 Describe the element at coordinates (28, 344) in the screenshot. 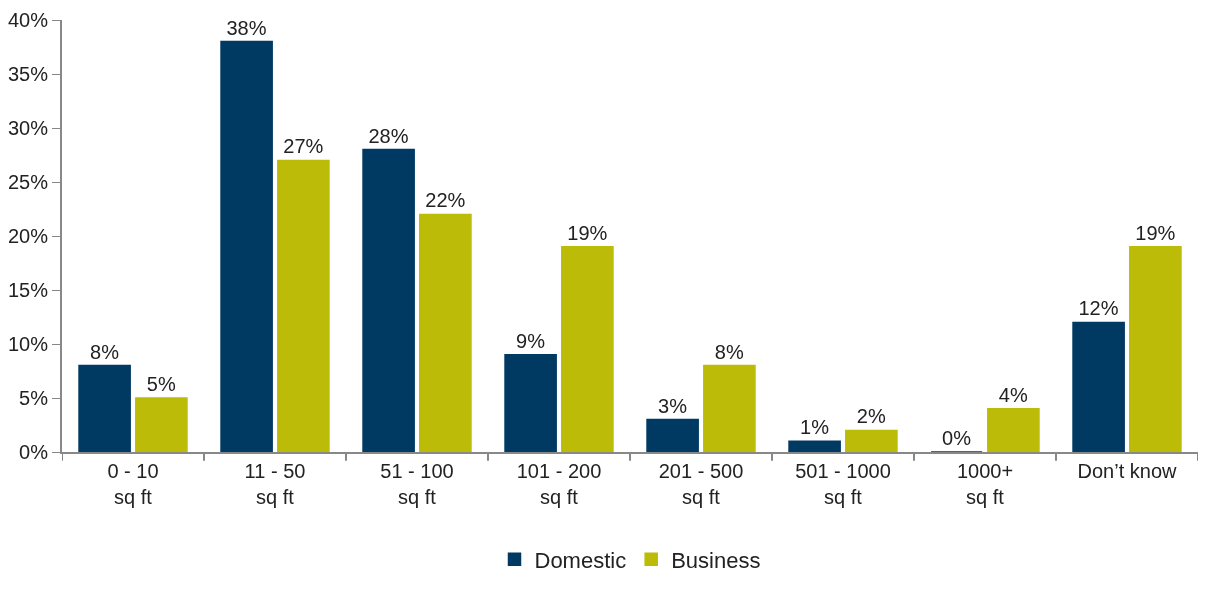

I see `y-tick-label: 10%` at that location.